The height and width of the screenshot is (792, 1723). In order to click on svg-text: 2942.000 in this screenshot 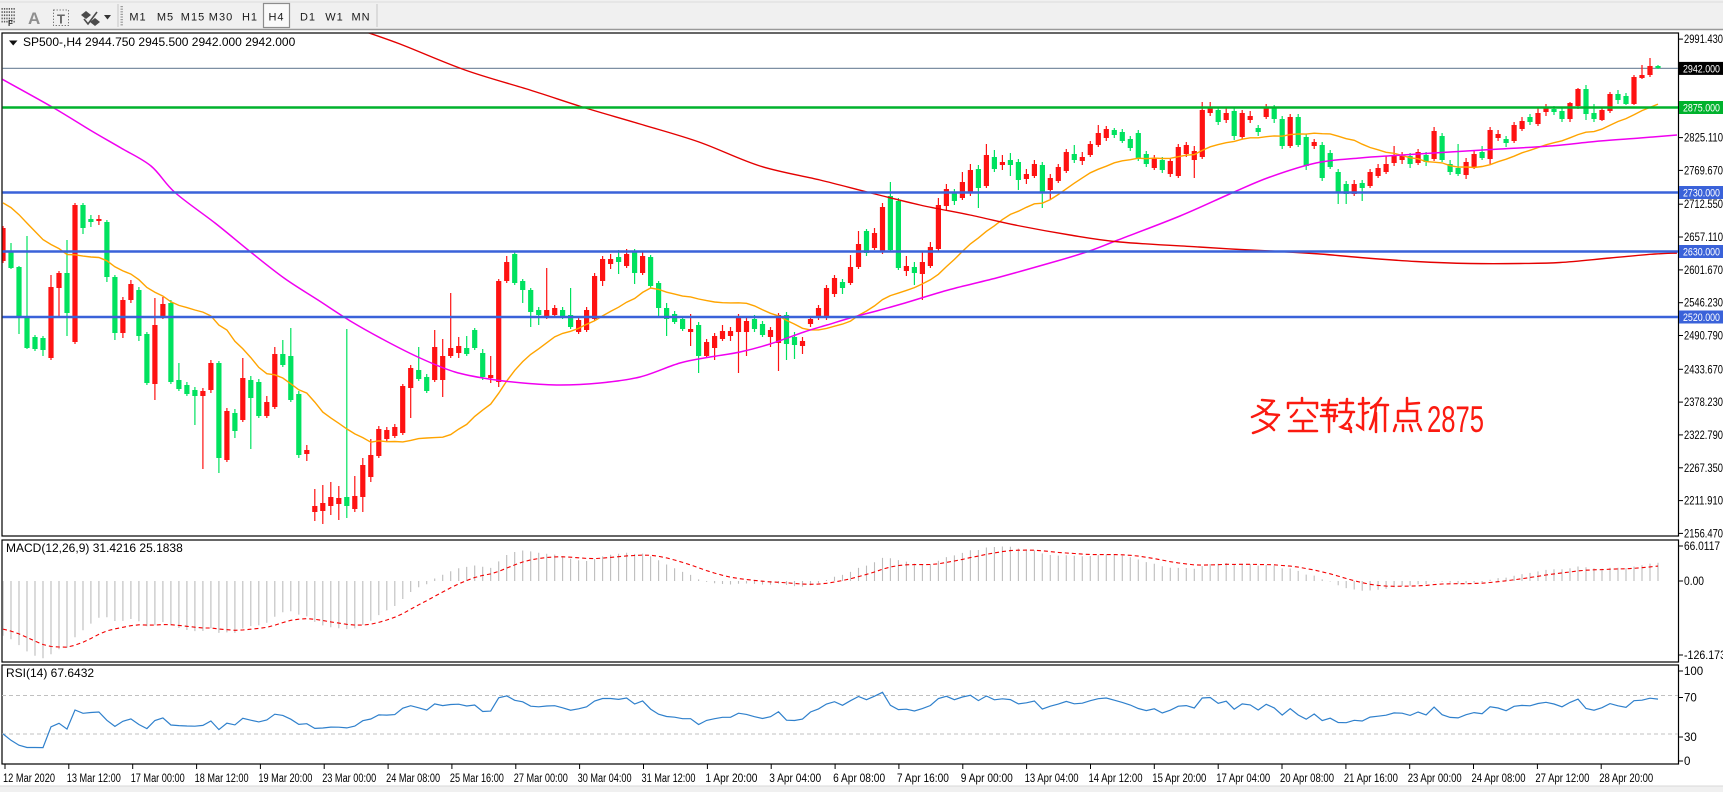, I will do `click(1701, 69)`.